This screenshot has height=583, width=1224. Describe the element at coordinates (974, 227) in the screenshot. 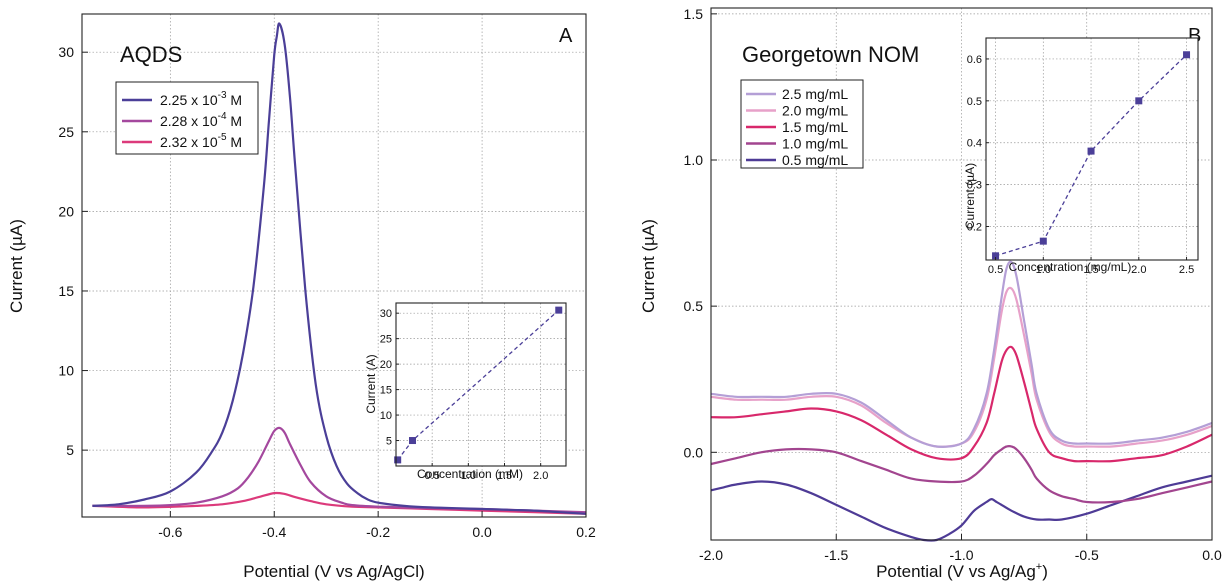

I see `panel-b-inset-y-tick-label: 0.2` at that location.